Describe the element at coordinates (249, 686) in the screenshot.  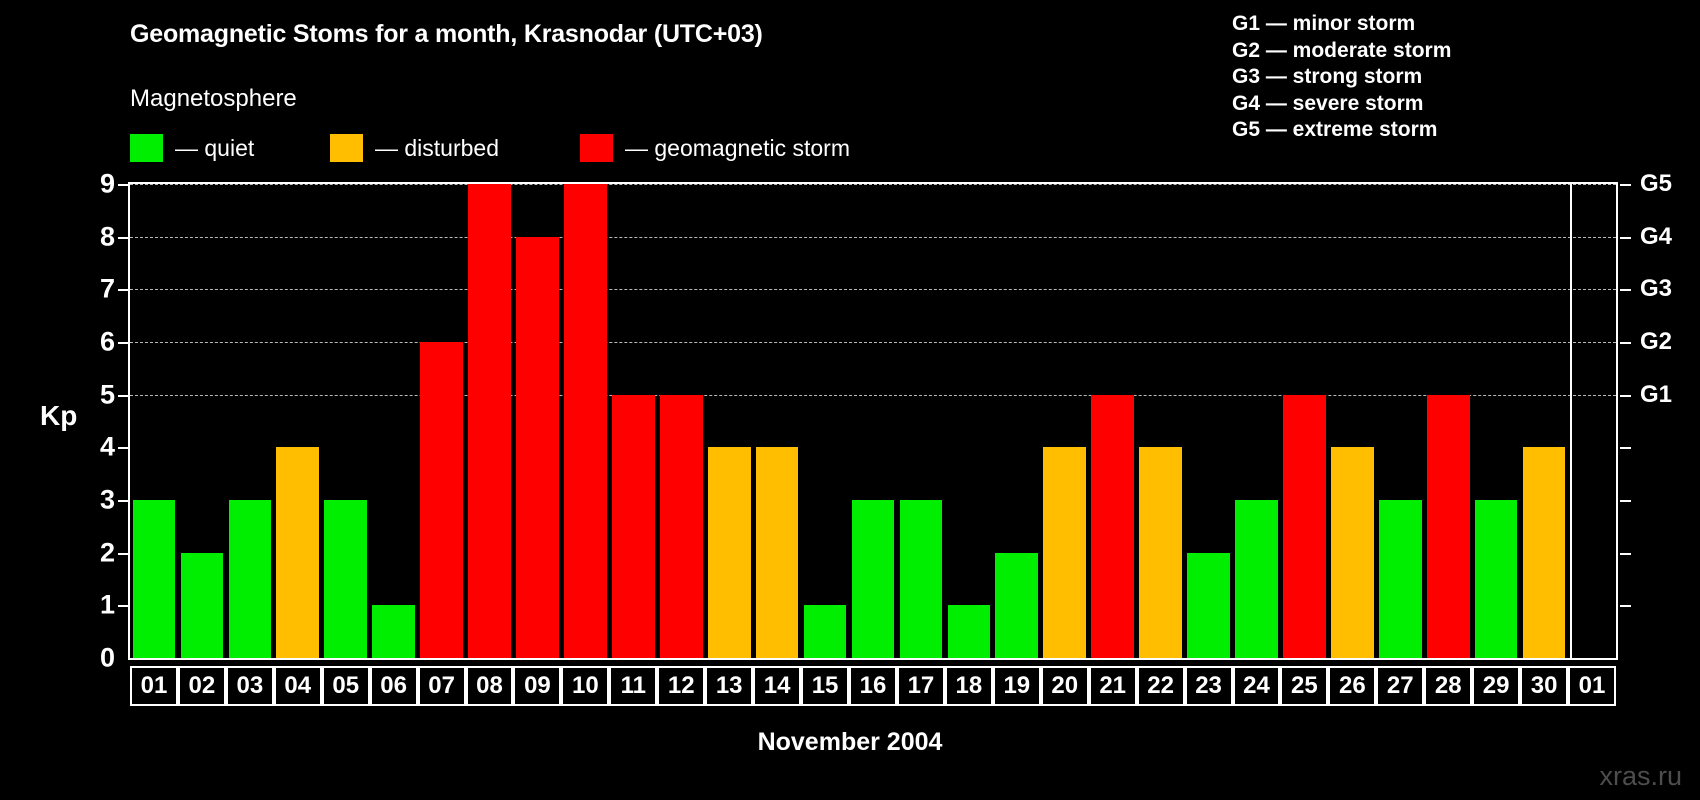
I see `day-label-3: 03` at that location.